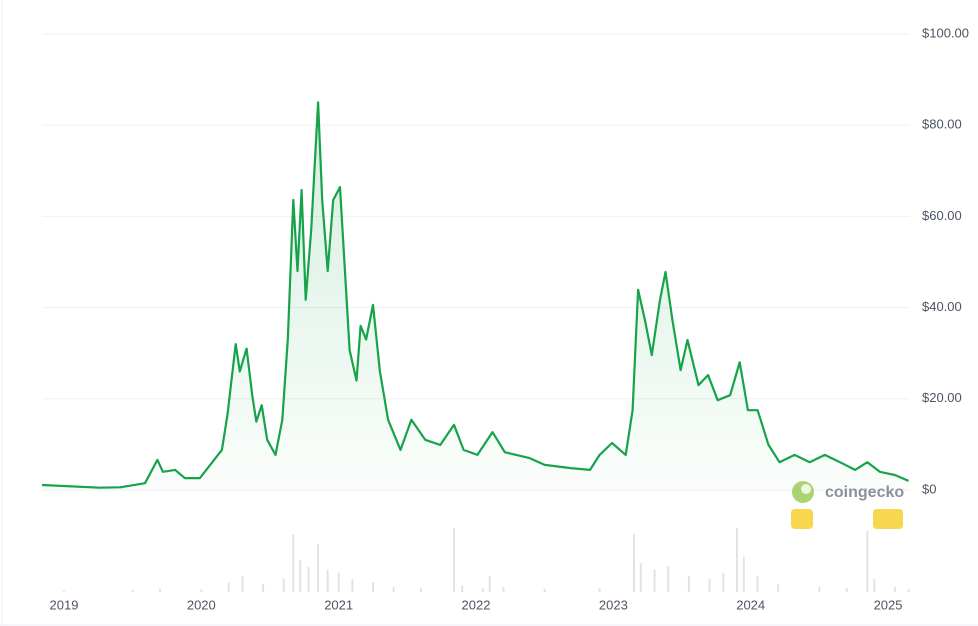  I want to click on x-tick-label: 2020, so click(201, 604).